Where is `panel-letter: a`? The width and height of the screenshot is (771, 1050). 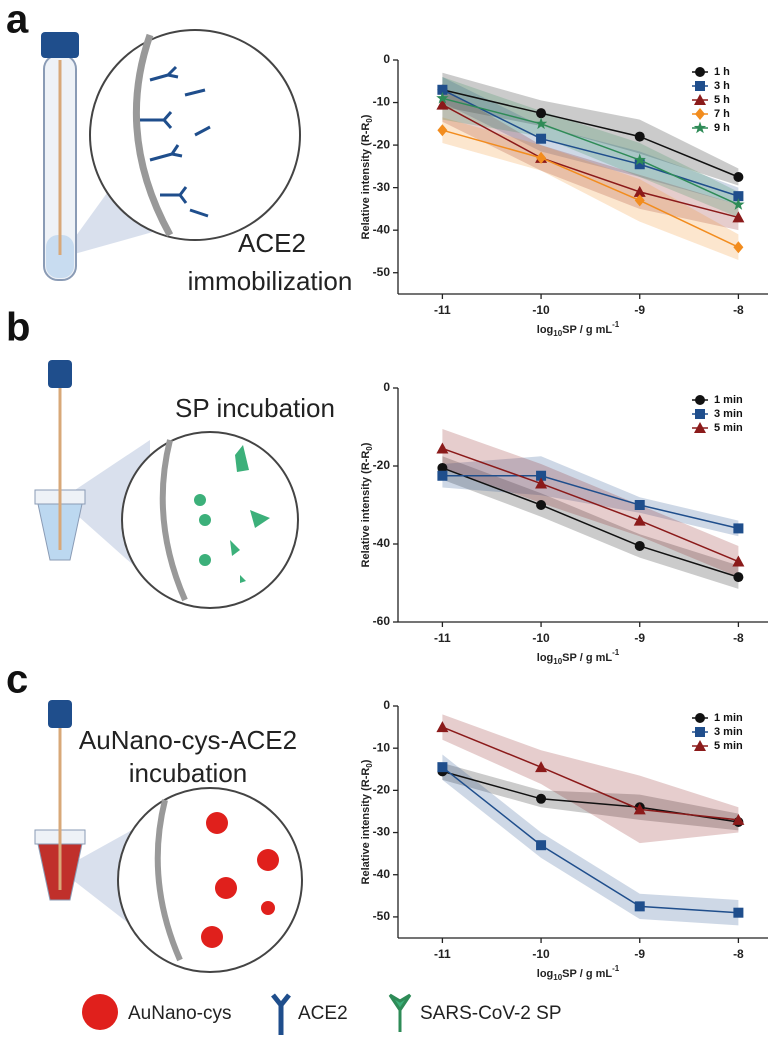
panel-letter: a is located at coordinates (17, 21).